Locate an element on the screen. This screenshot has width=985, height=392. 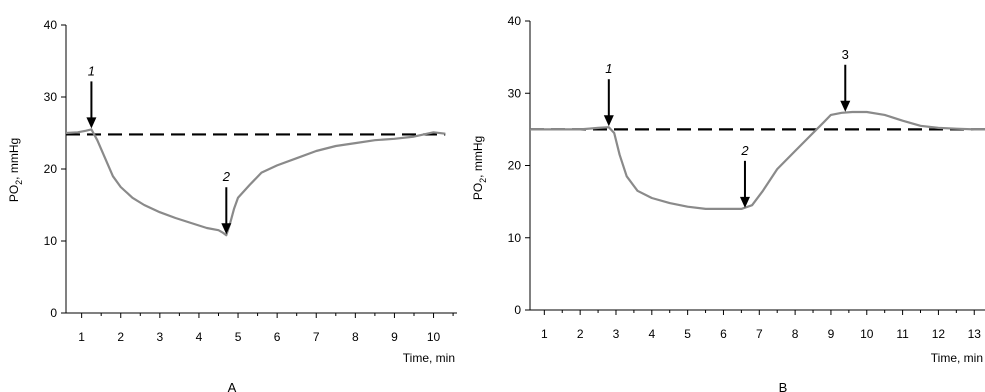
x-tick-label: 11 is located at coordinates (902, 334).